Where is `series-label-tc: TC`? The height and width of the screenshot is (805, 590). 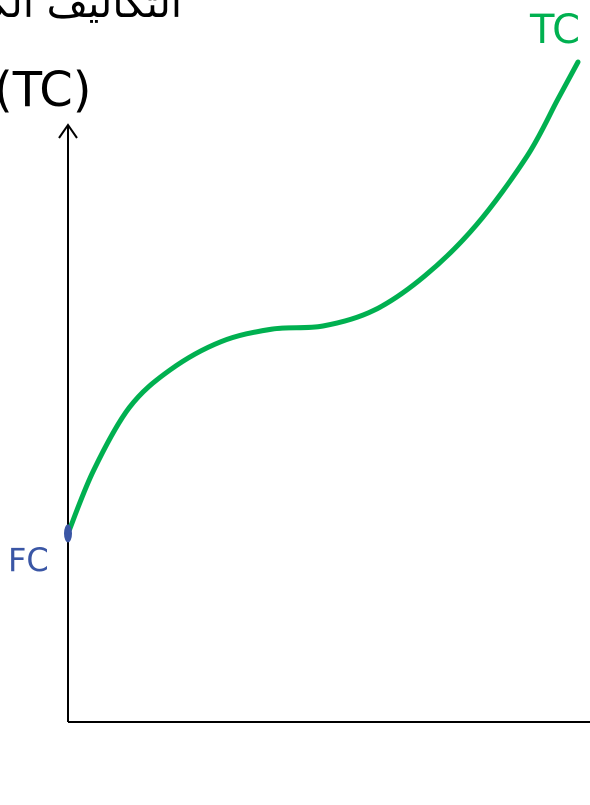 series-label-tc: TC is located at coordinates (555, 30).